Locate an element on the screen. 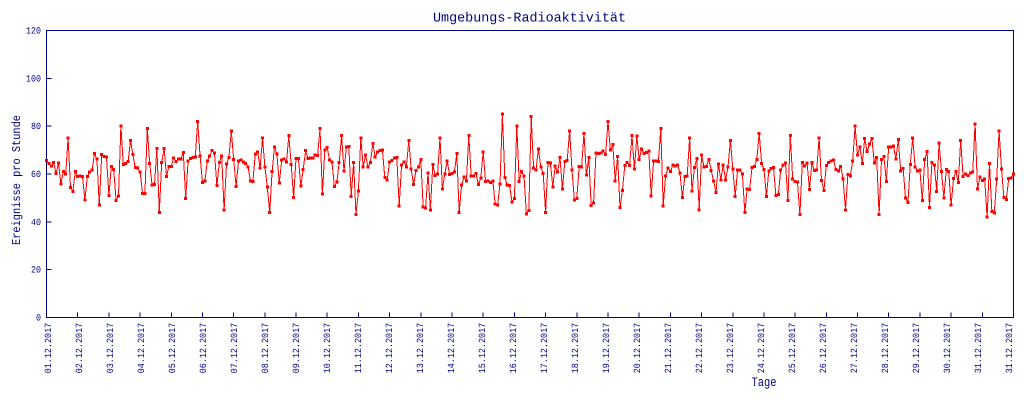  svg-text: 18.12.2017 is located at coordinates (575, 348).